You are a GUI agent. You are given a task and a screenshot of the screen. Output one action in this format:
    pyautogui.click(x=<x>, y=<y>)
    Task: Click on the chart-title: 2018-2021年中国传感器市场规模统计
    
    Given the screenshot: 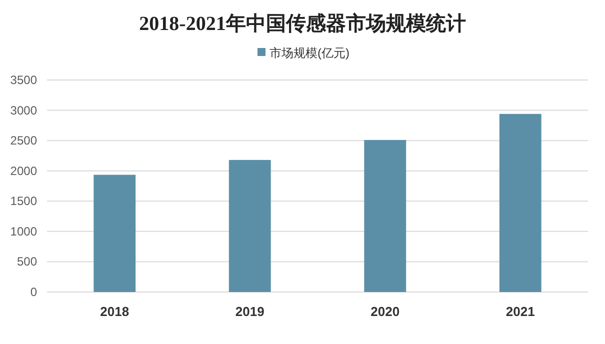 What is the action you would take?
    pyautogui.click(x=302, y=23)
    